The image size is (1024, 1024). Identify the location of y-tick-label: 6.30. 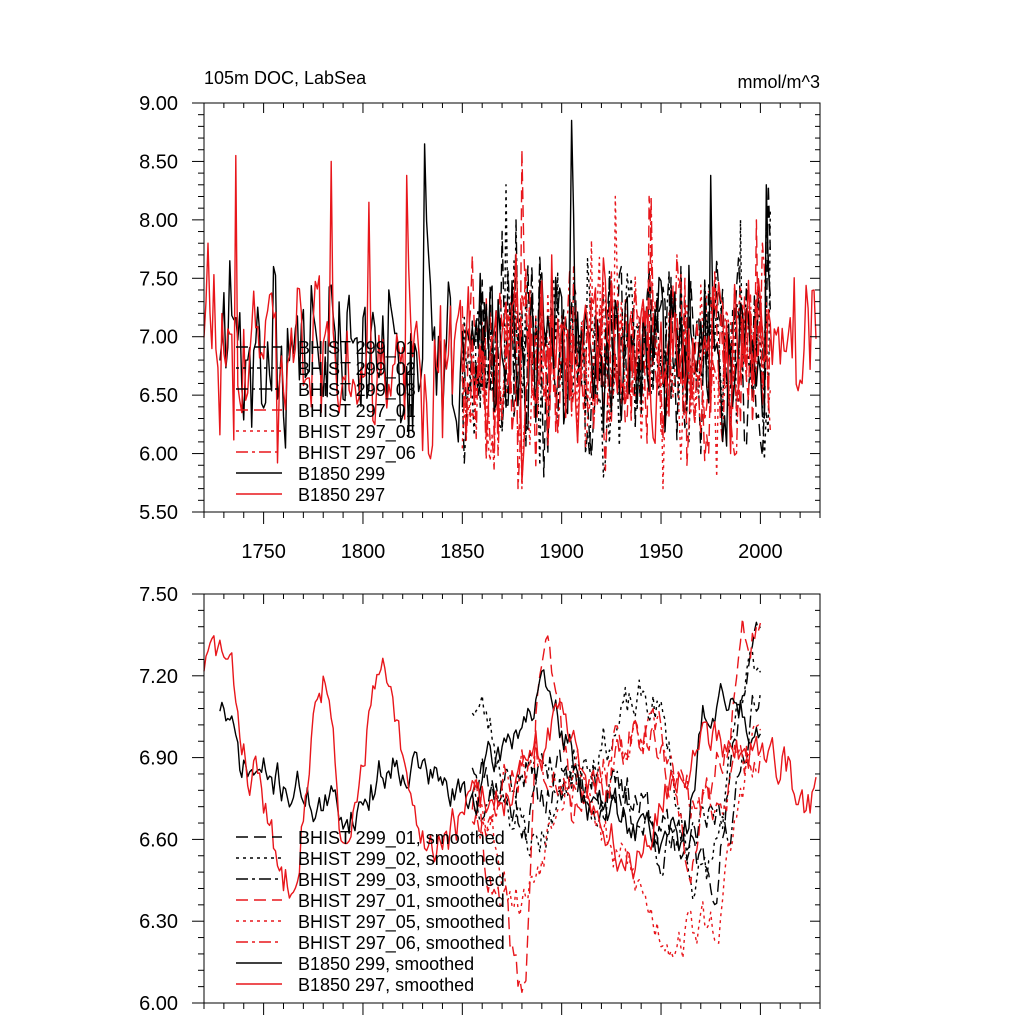
(158, 922).